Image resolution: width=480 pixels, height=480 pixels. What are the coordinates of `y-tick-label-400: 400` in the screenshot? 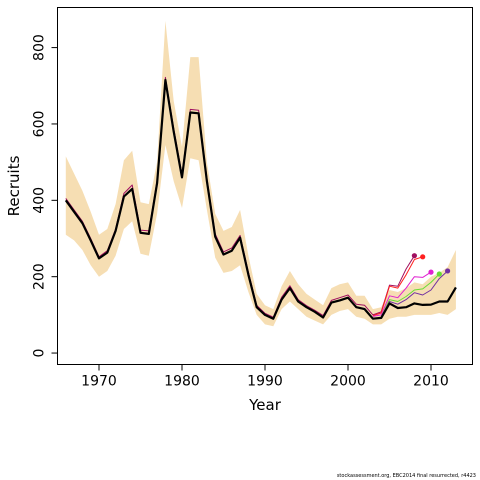 It's located at (40, 200).